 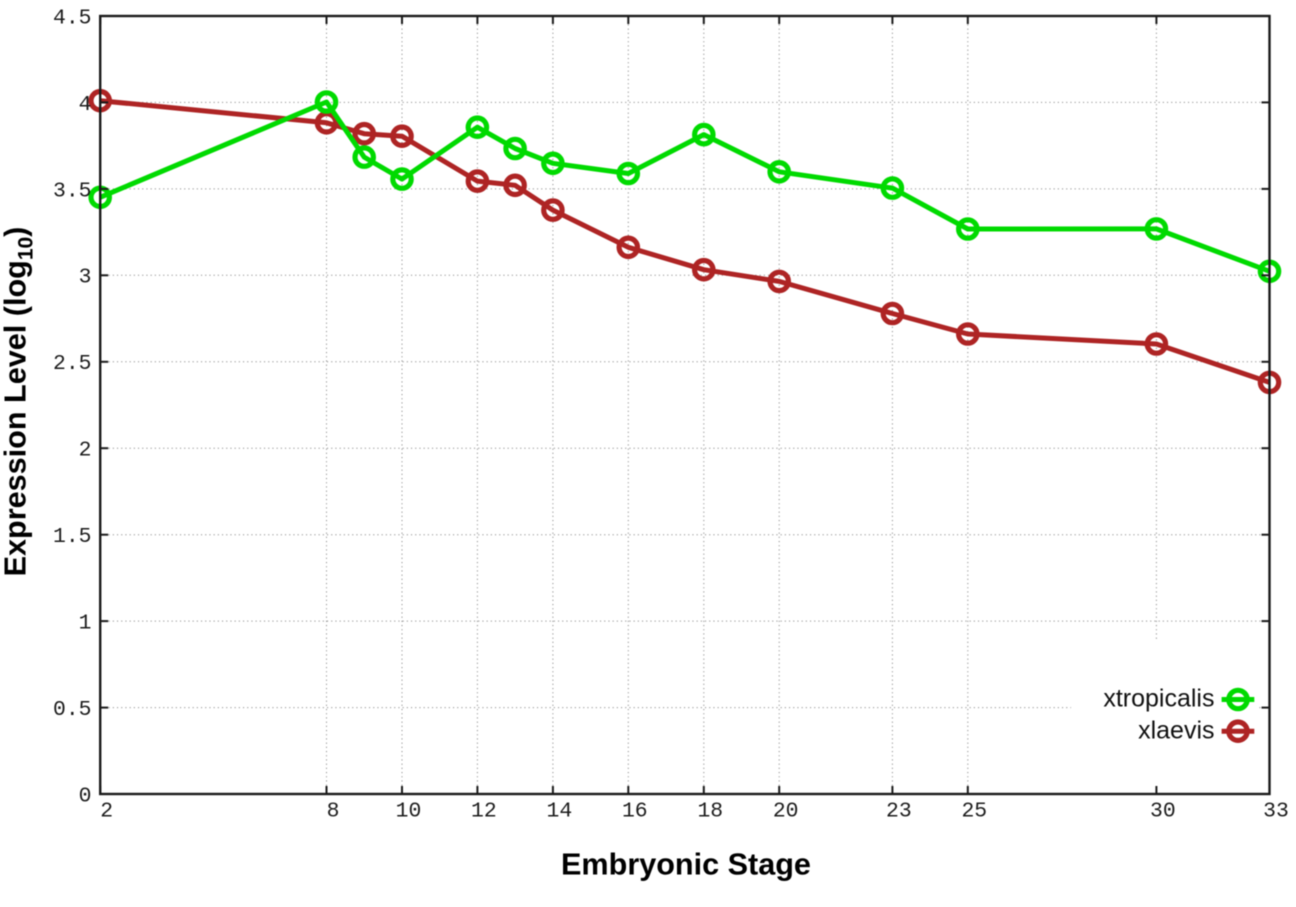 What do you see at coordinates (899, 812) in the screenshot?
I see `svg-text: 23` at bounding box center [899, 812].